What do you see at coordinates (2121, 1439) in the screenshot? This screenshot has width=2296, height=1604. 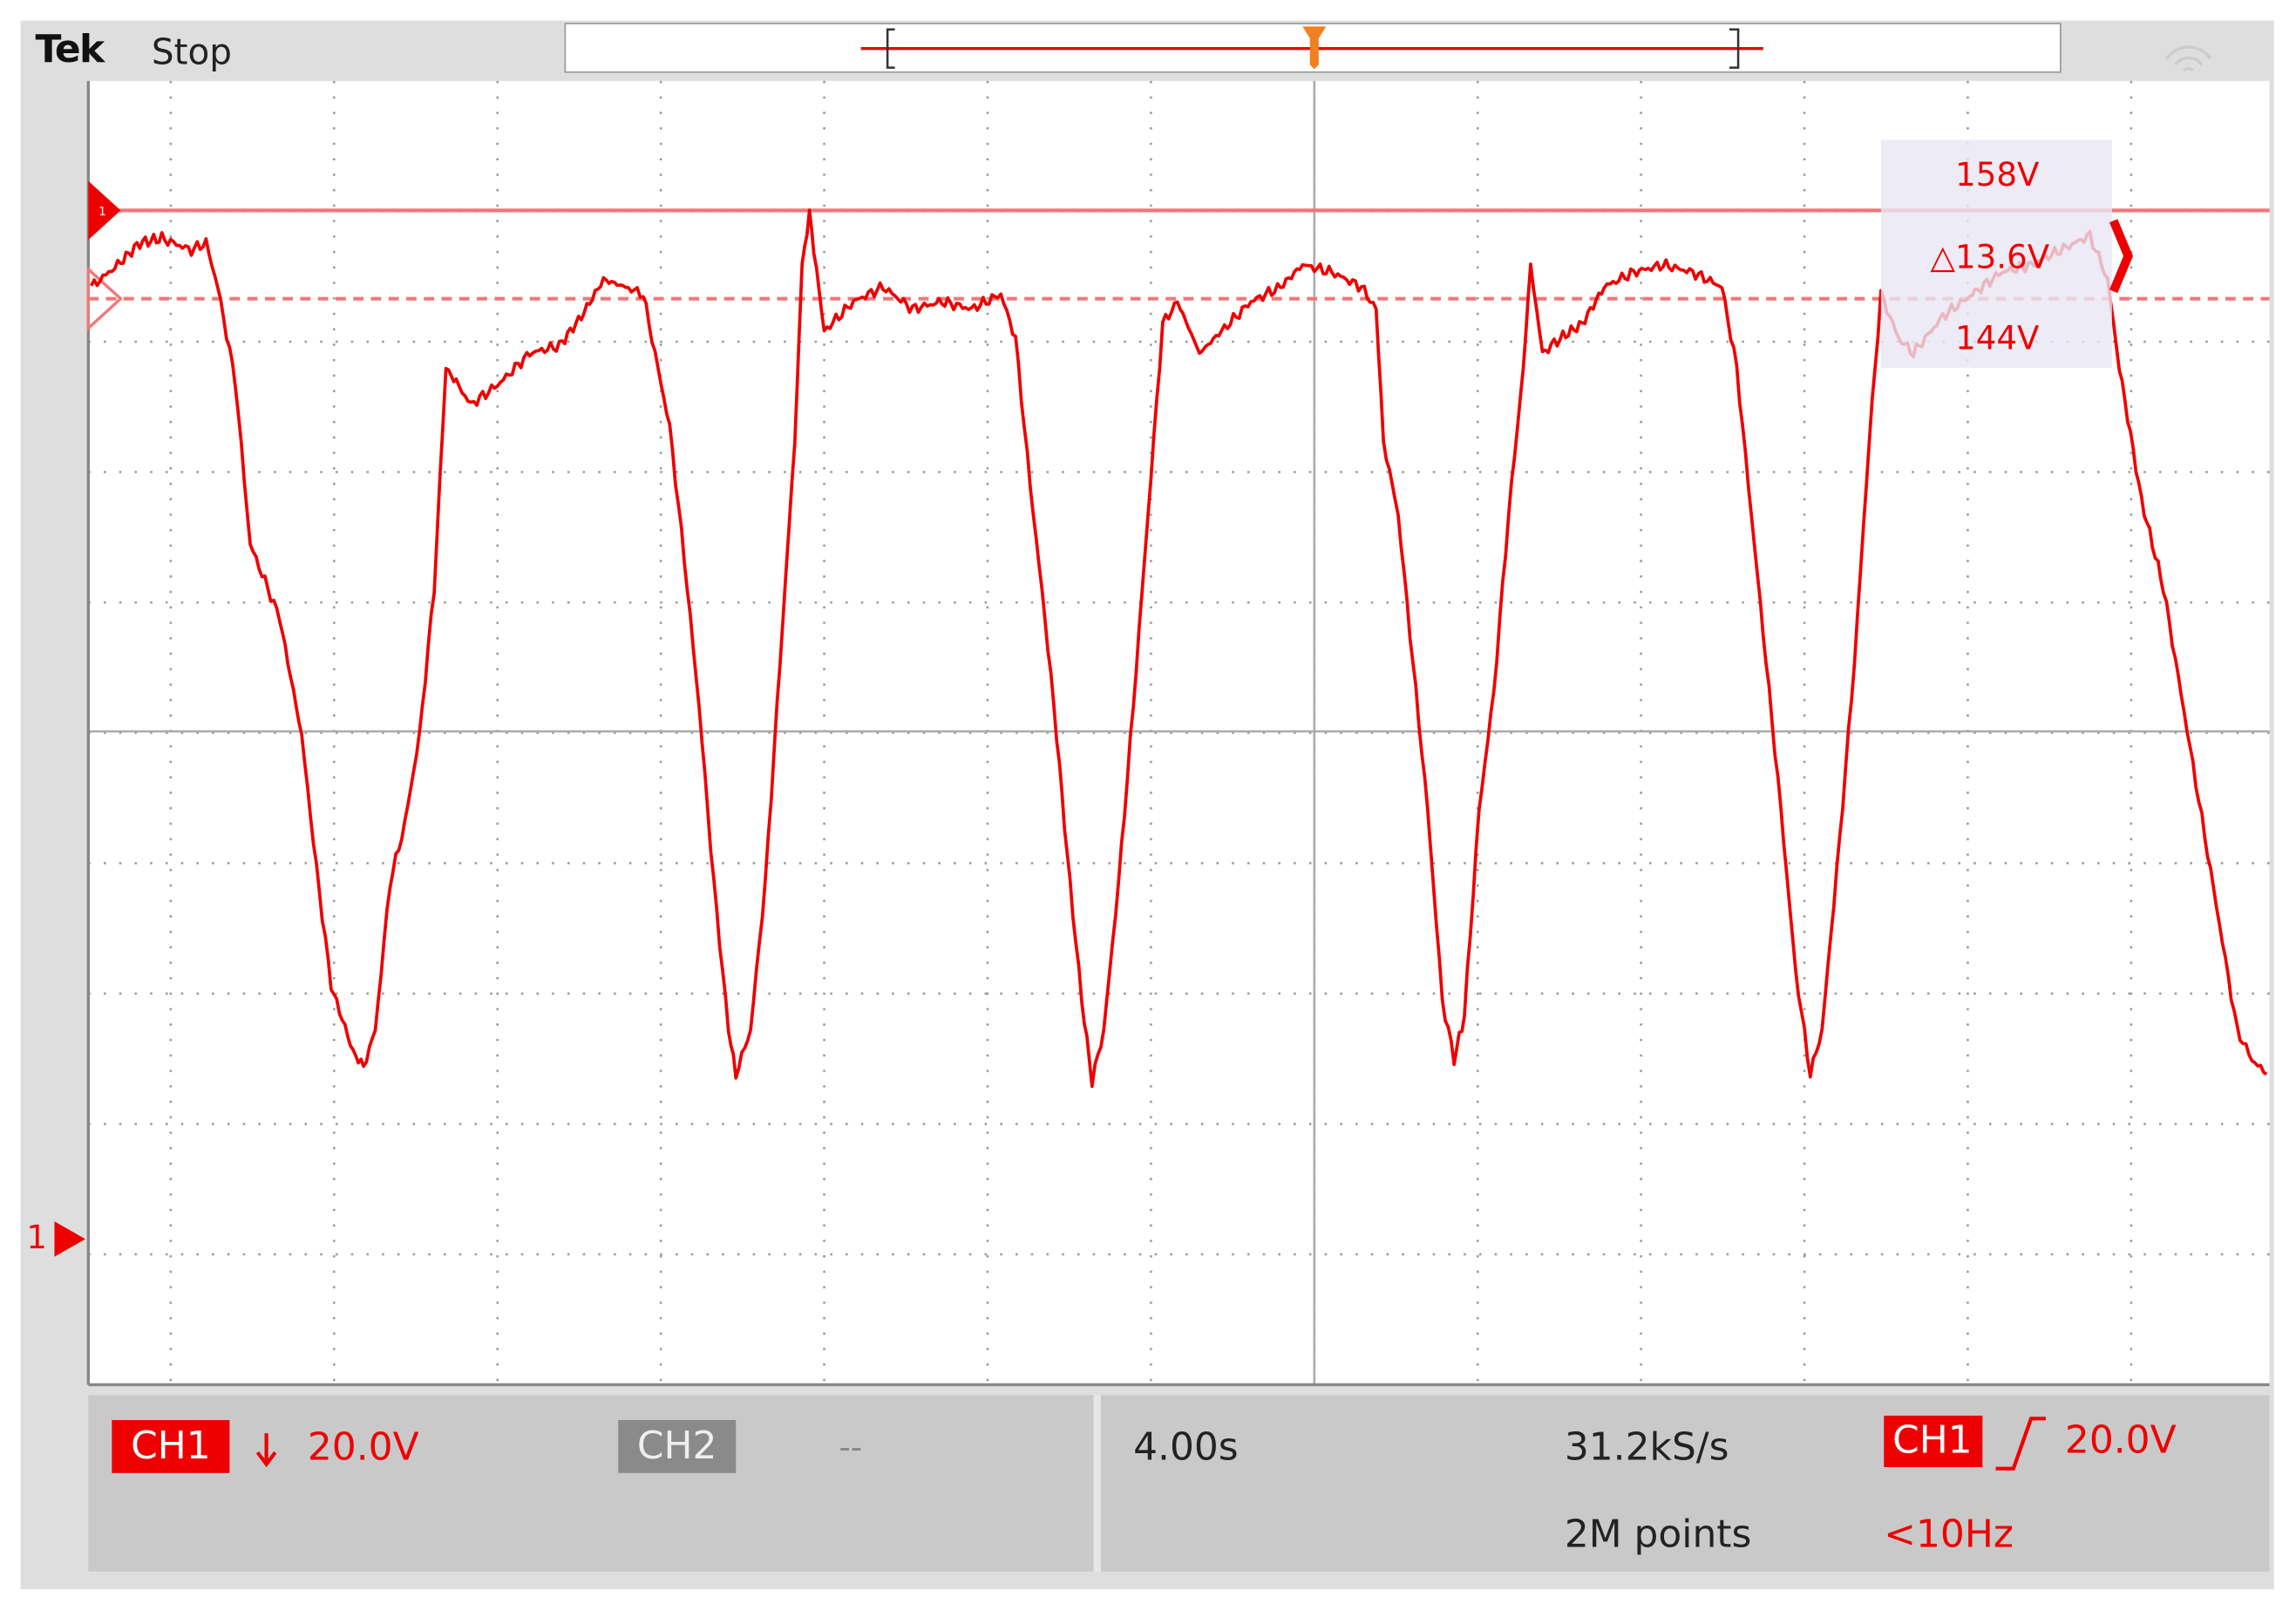 I see `trigger-level: 20.0V` at bounding box center [2121, 1439].